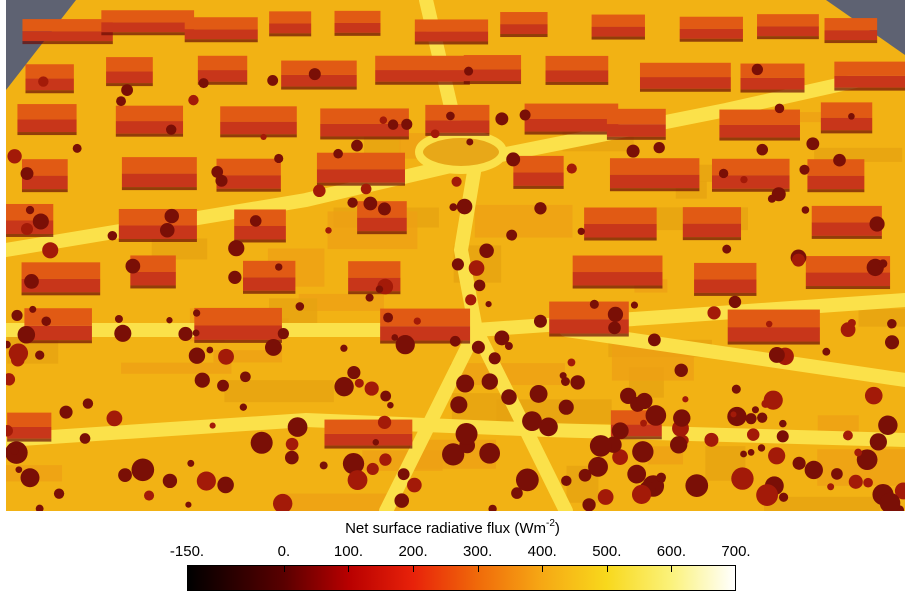  Describe the element at coordinates (413, 551) in the screenshot. I see `colorbar-tick-label: 200.` at that location.